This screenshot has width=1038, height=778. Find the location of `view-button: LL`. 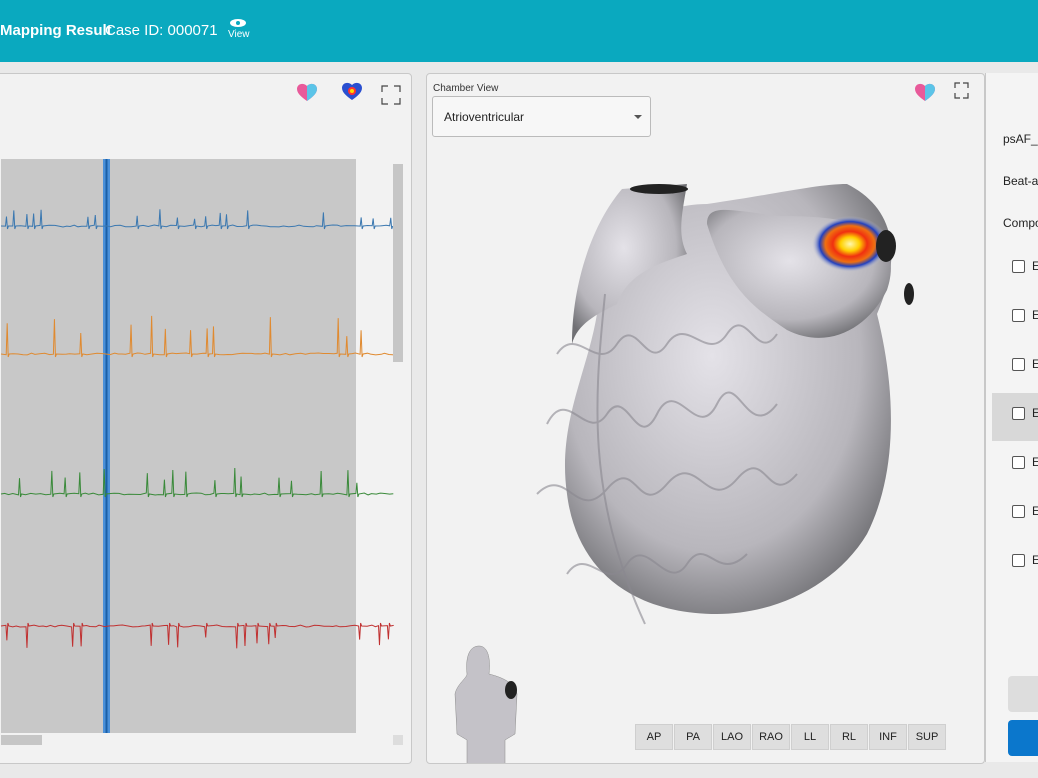

view-button: LL is located at coordinates (810, 737).